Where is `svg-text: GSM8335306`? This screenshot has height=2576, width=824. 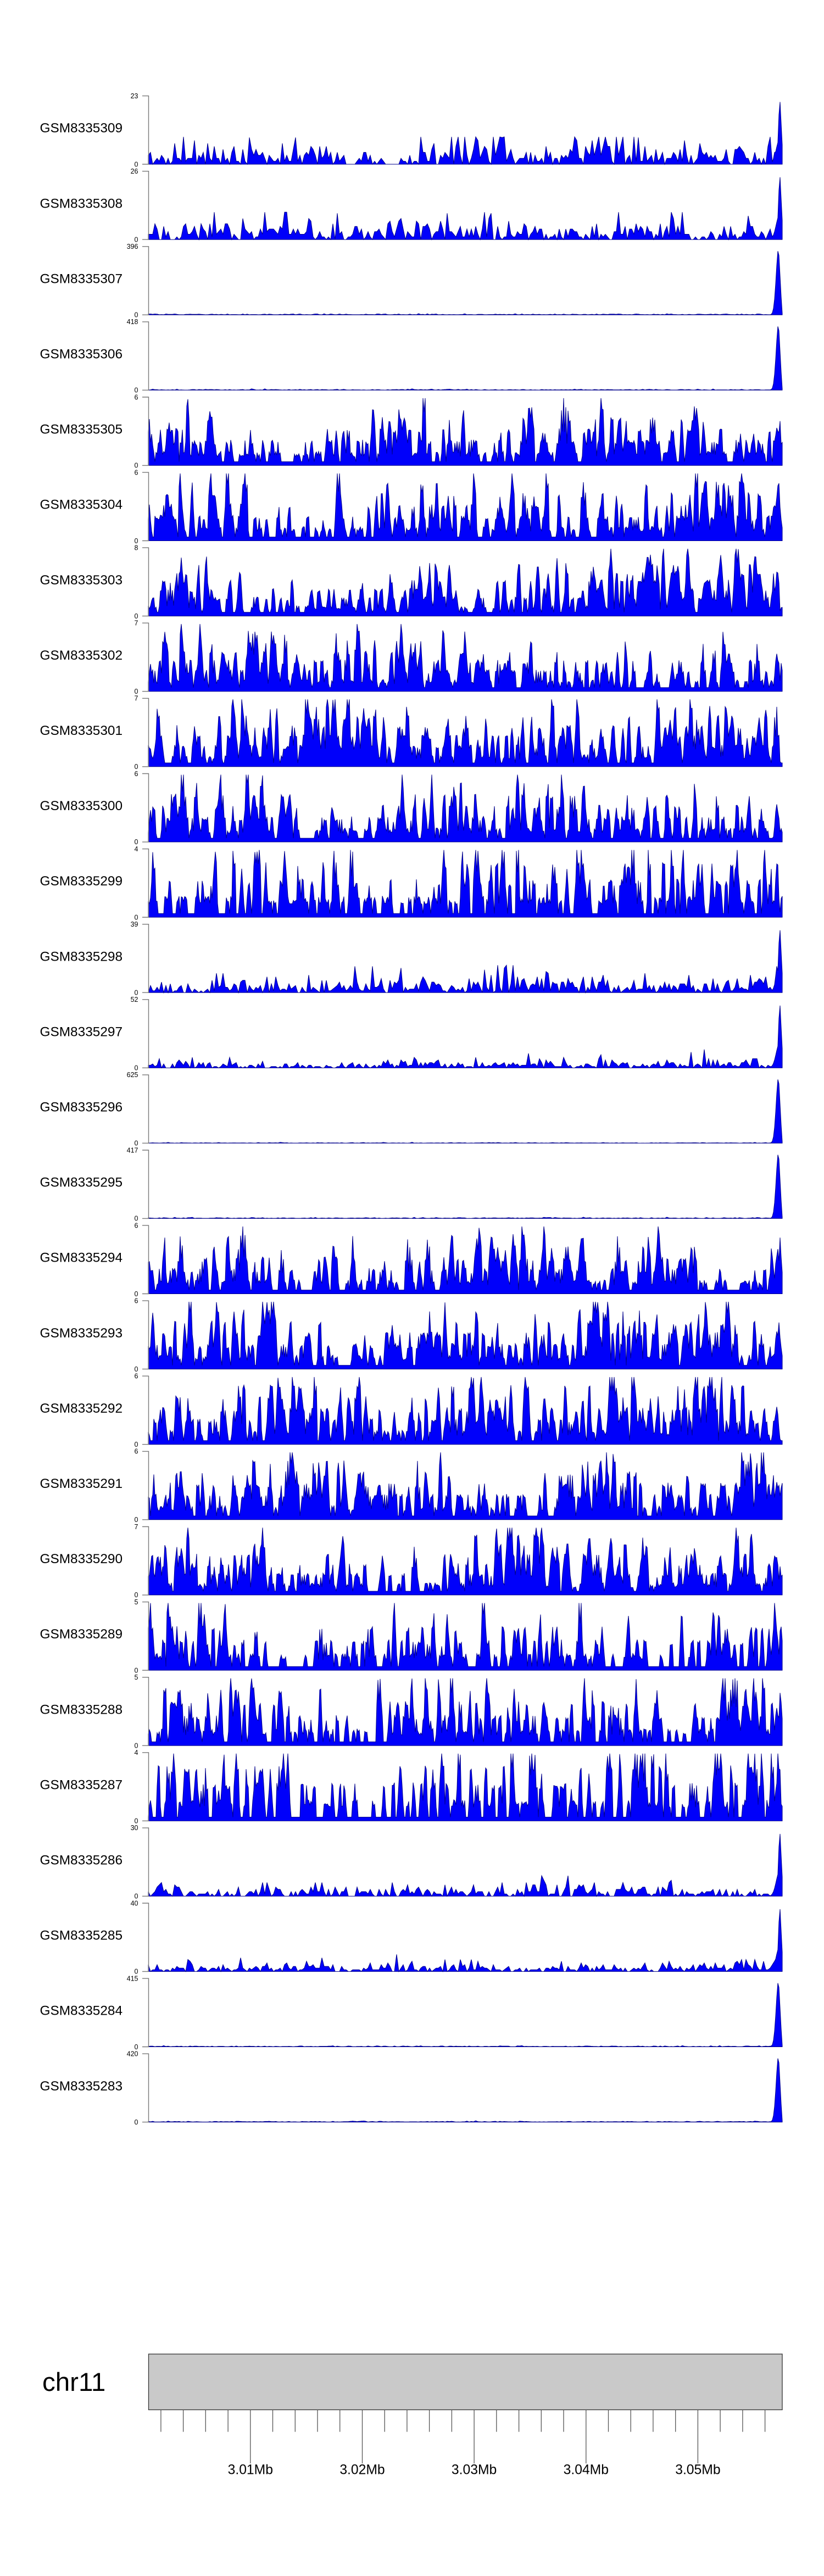
svg-text: GSM8335306 is located at coordinates (82, 354).